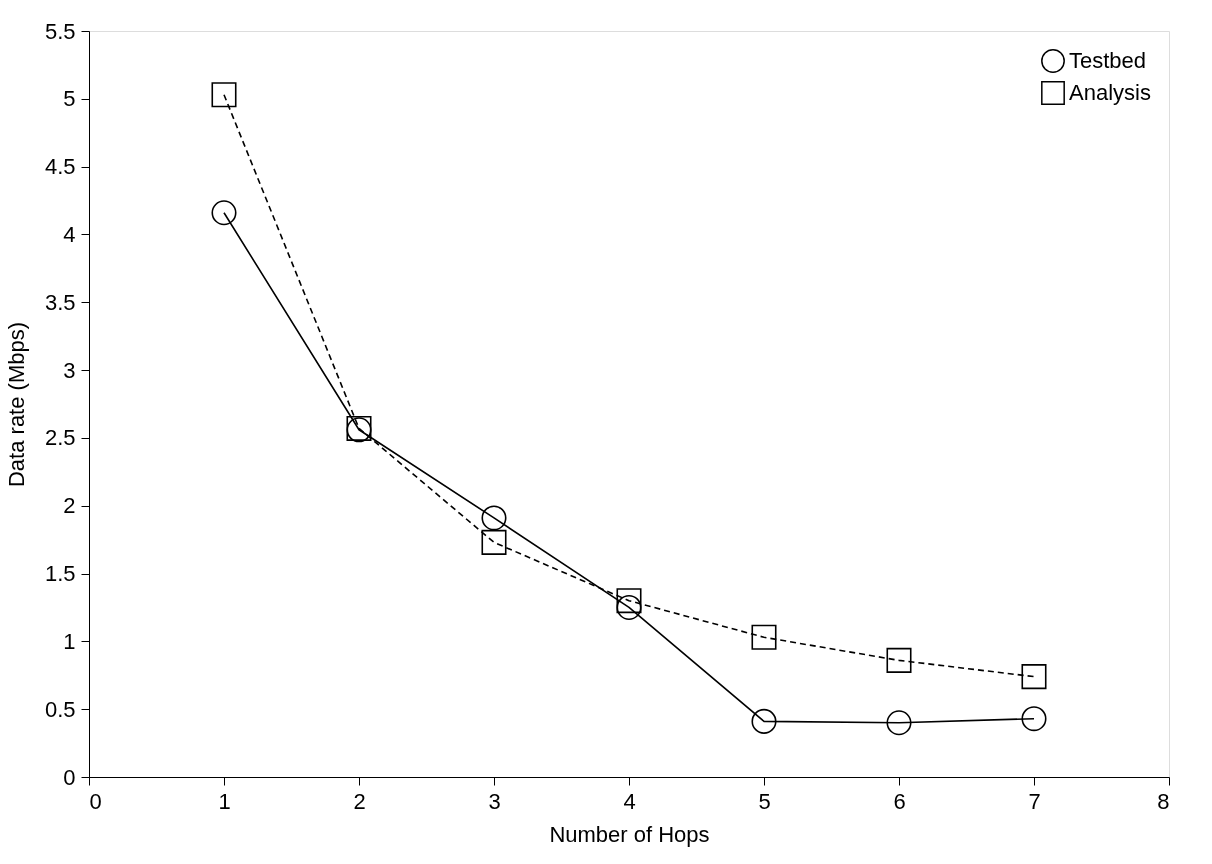  What do you see at coordinates (69, 370) in the screenshot?
I see `y-tick-label: 3` at bounding box center [69, 370].